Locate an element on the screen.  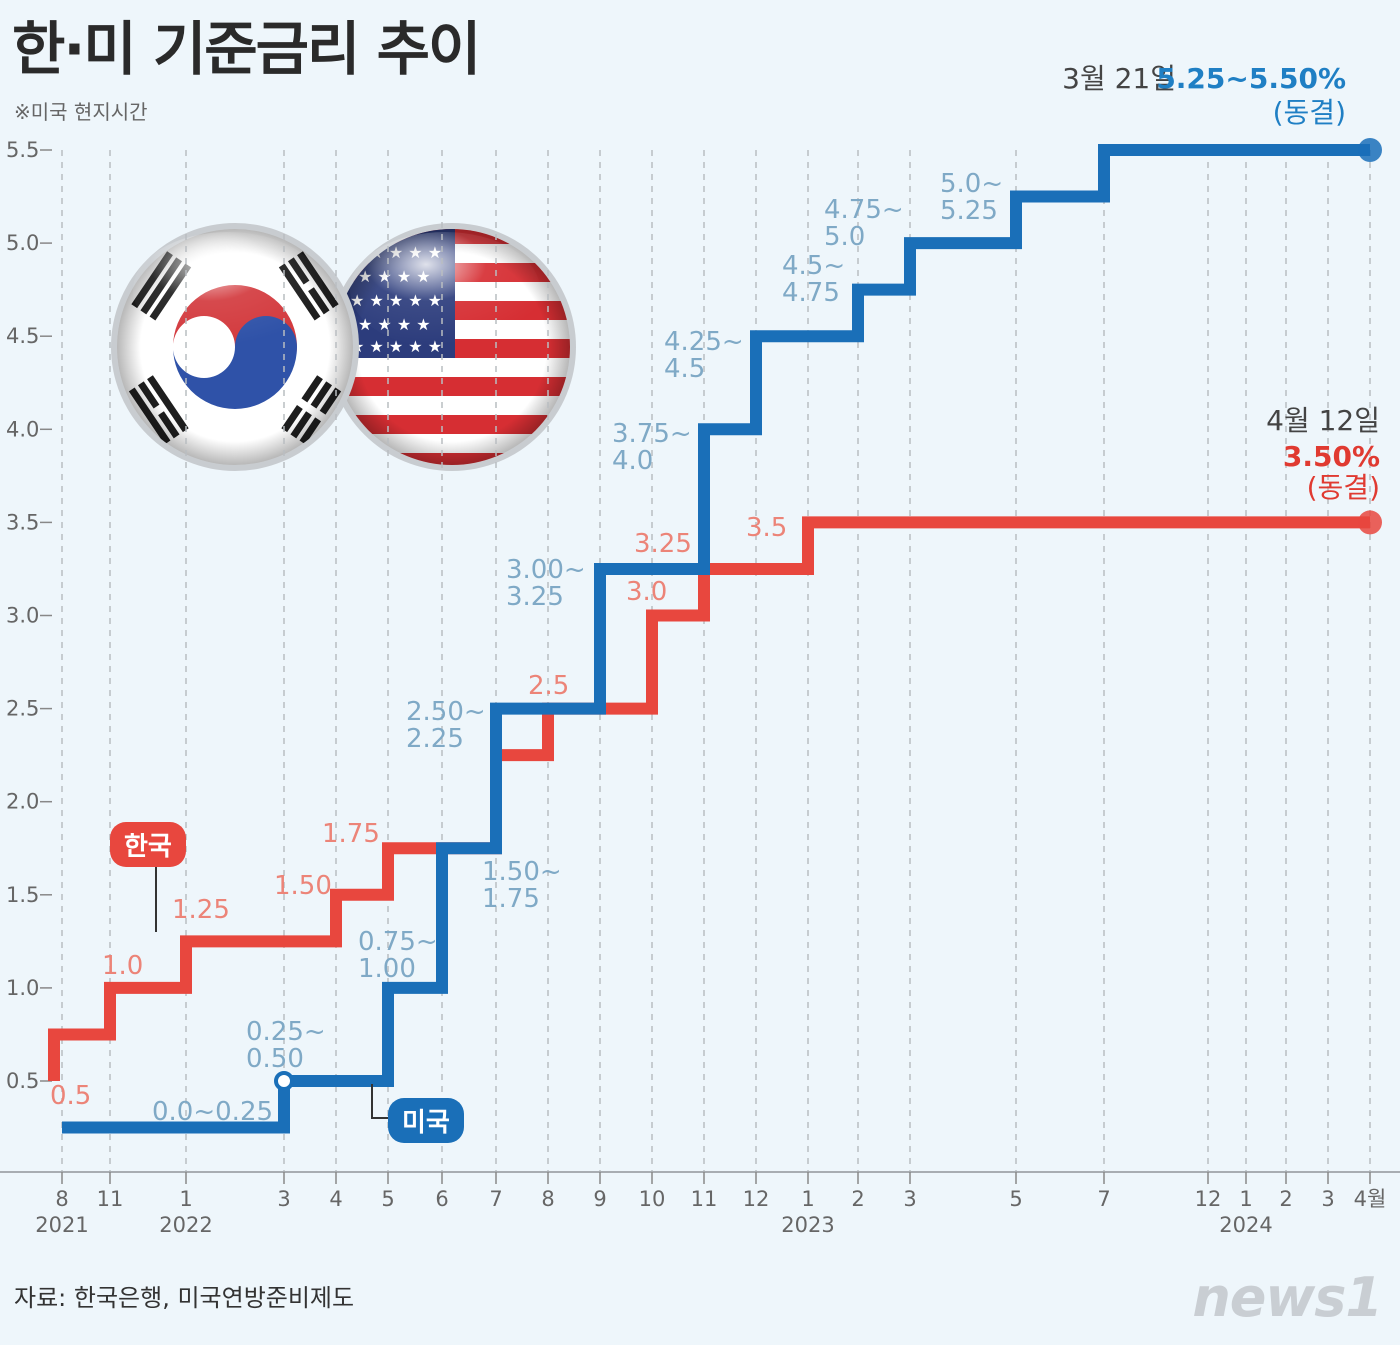
kr-value-label: 0.5 is located at coordinates (70, 1096).